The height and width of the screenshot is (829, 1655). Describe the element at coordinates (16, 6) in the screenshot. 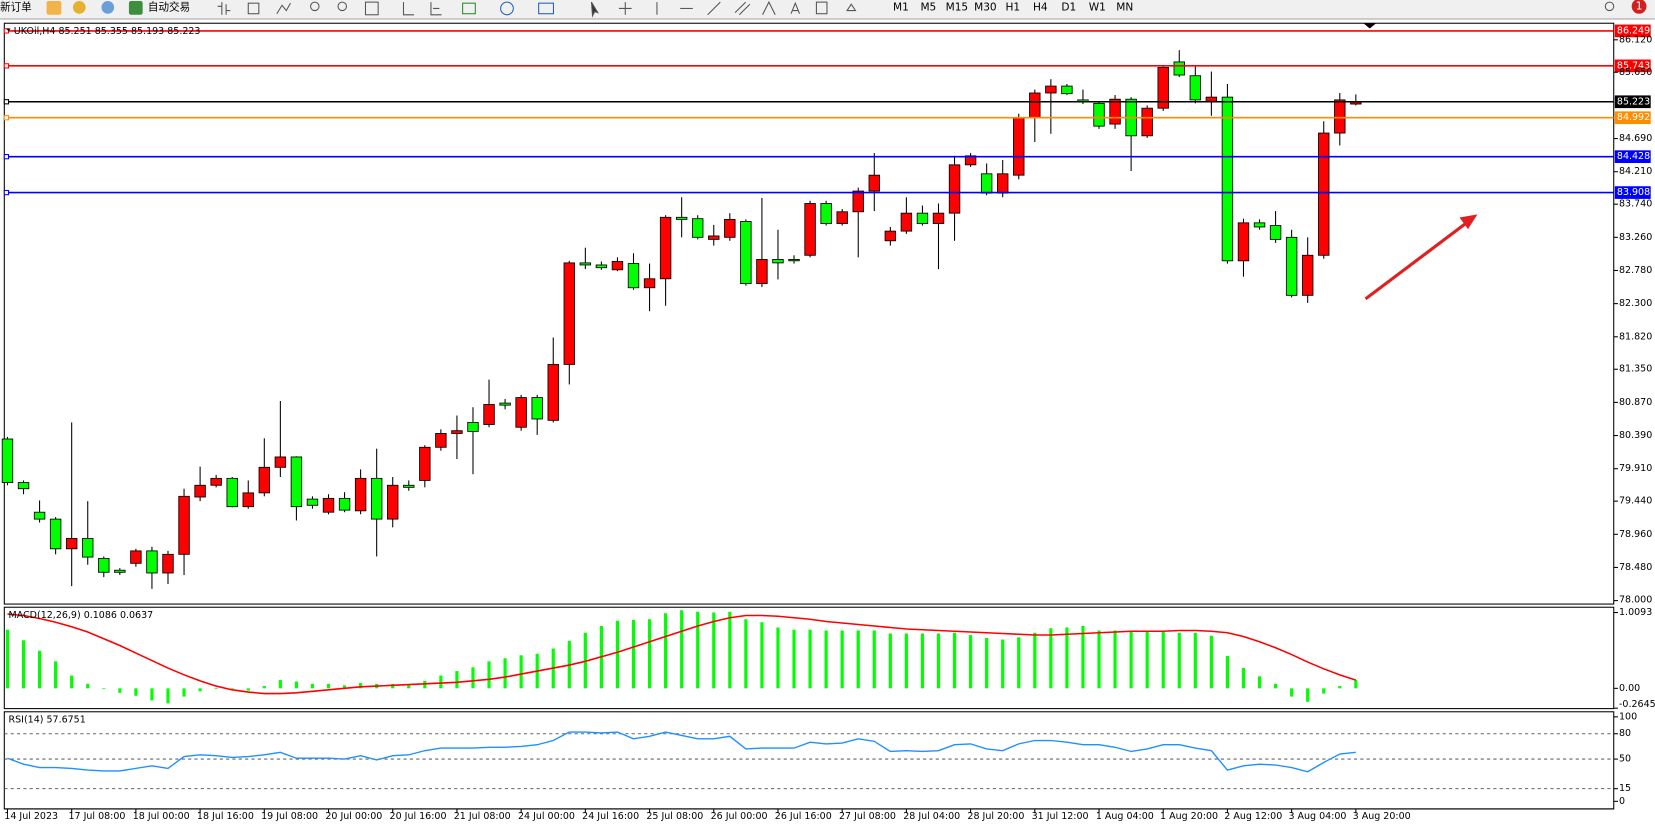

I see `new-order-button: 新订单` at that location.